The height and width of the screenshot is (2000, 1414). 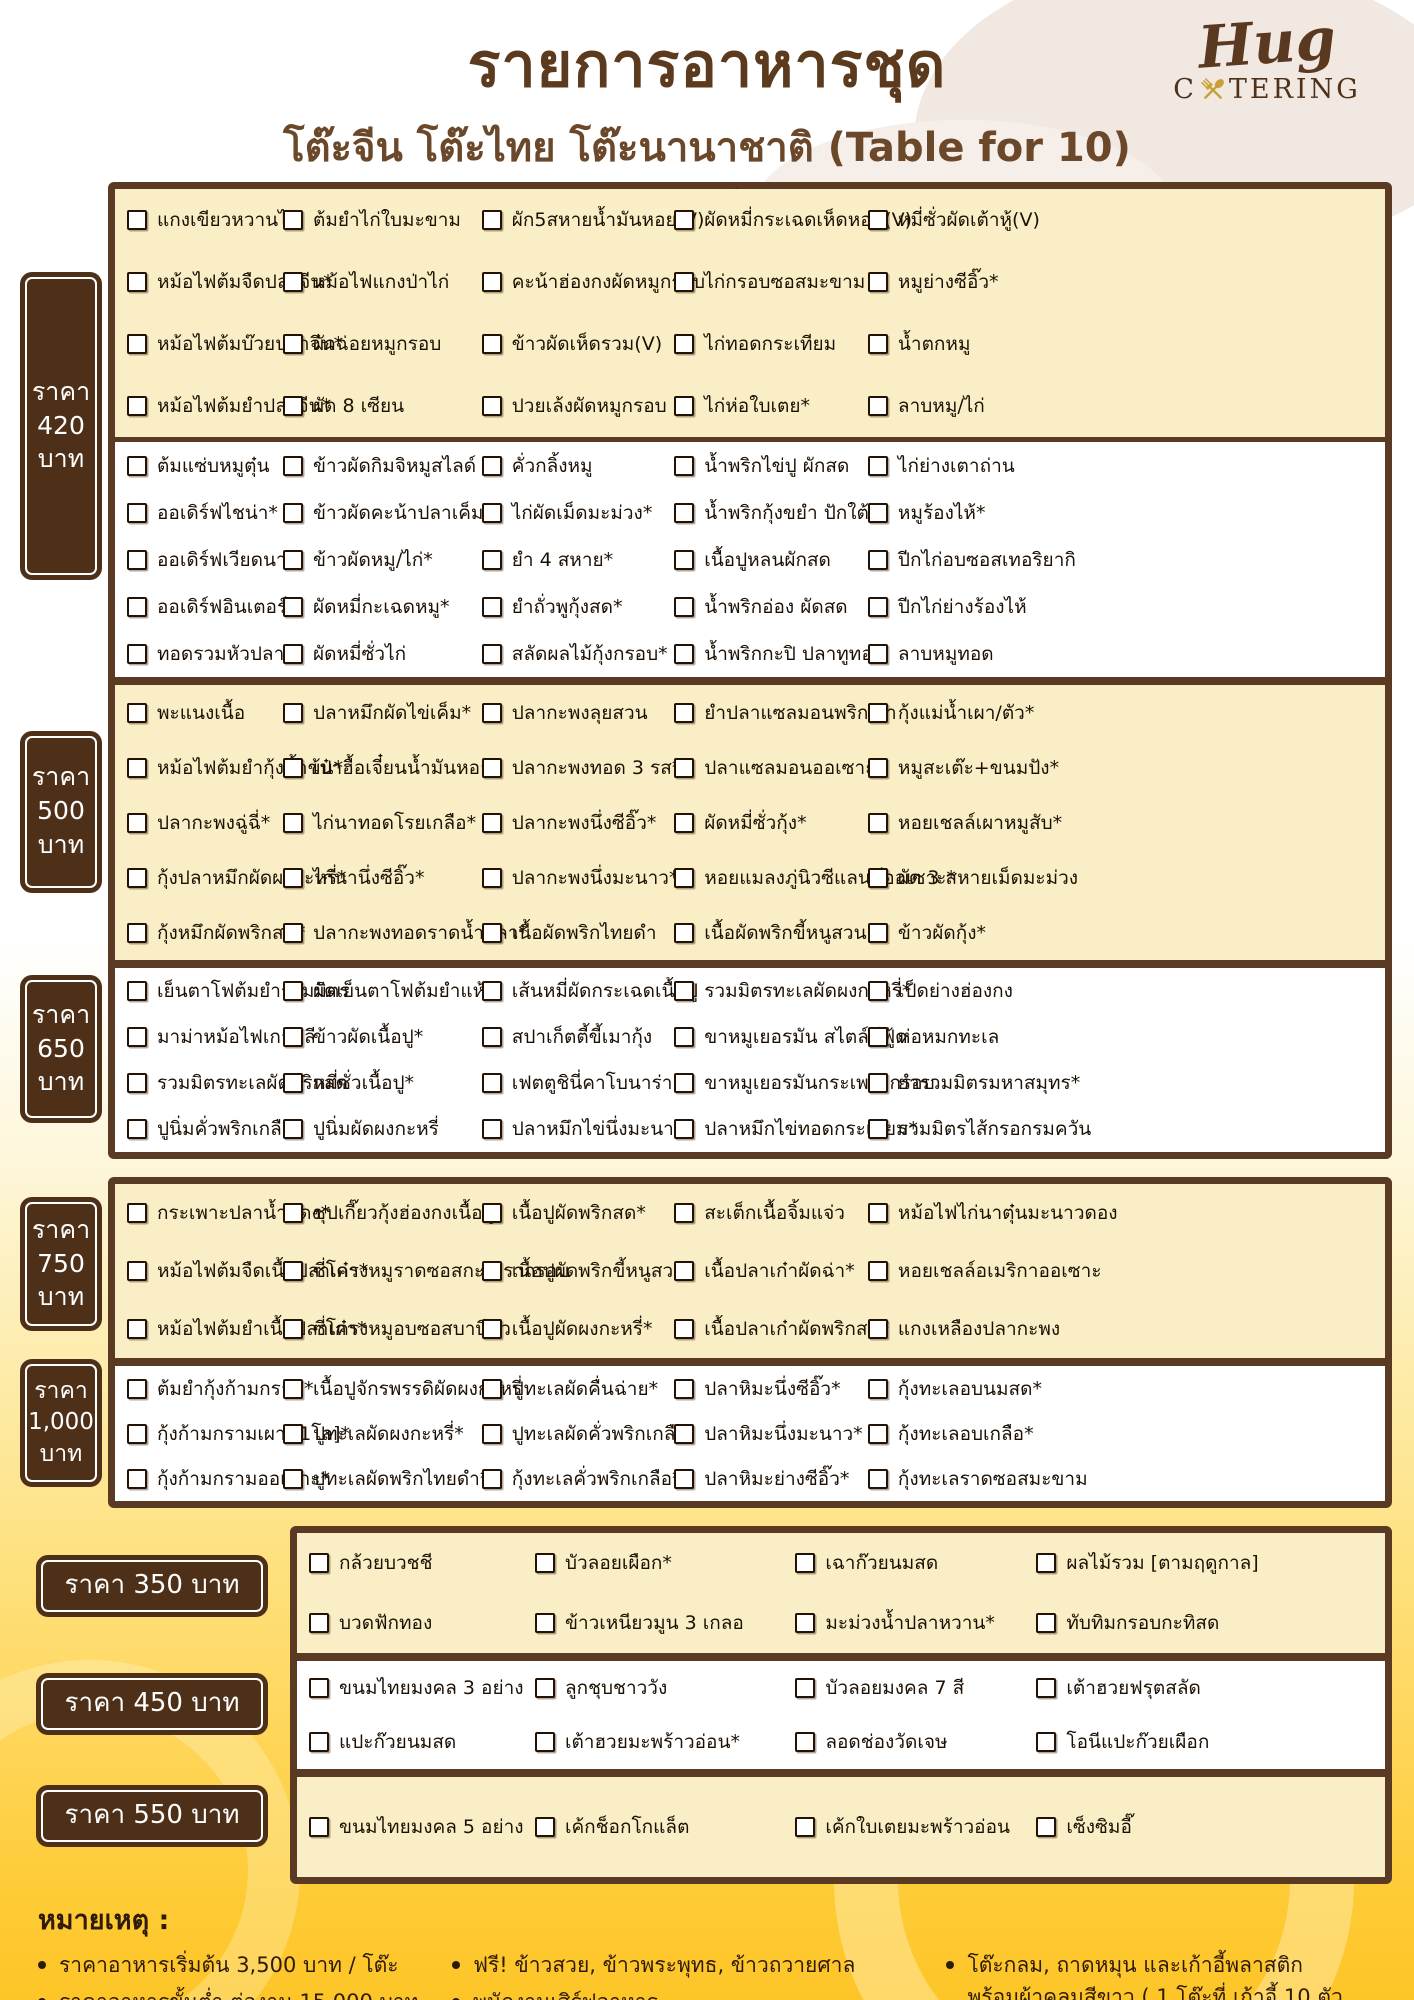 What do you see at coordinates (1126, 1037) in the screenshot?
I see `menu-item: ห่อหมกทะเล` at bounding box center [1126, 1037].